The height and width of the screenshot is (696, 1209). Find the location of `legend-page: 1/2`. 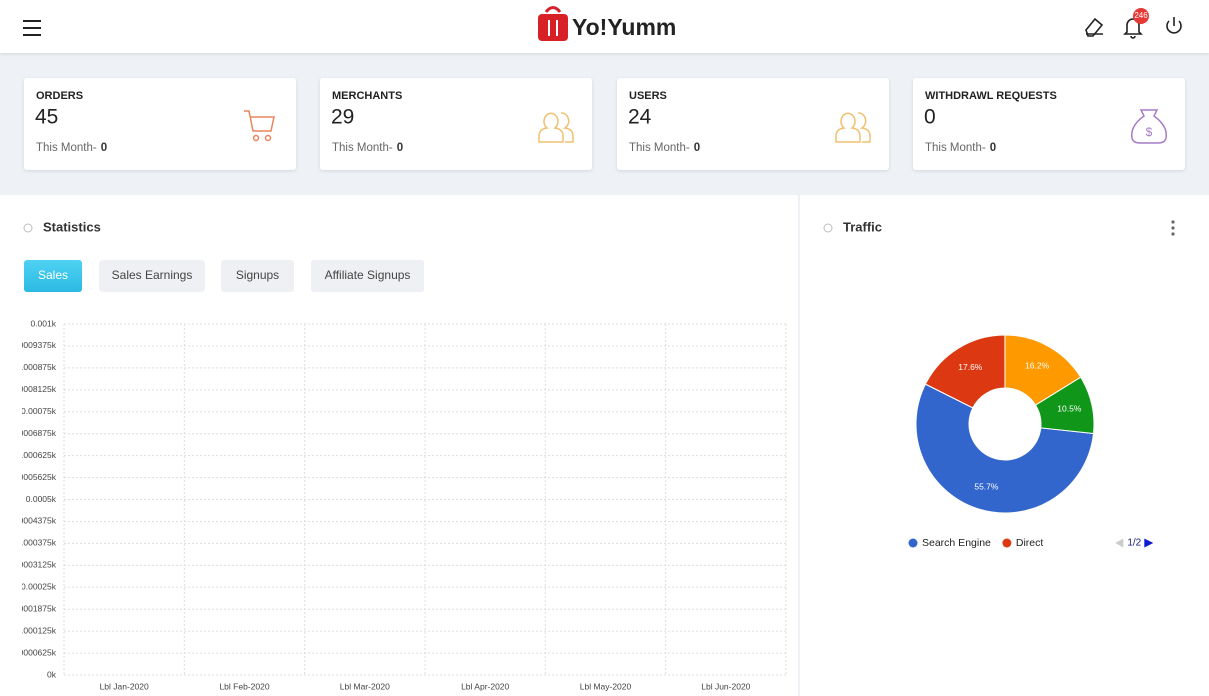

legend-page: 1/2 is located at coordinates (1134, 543).